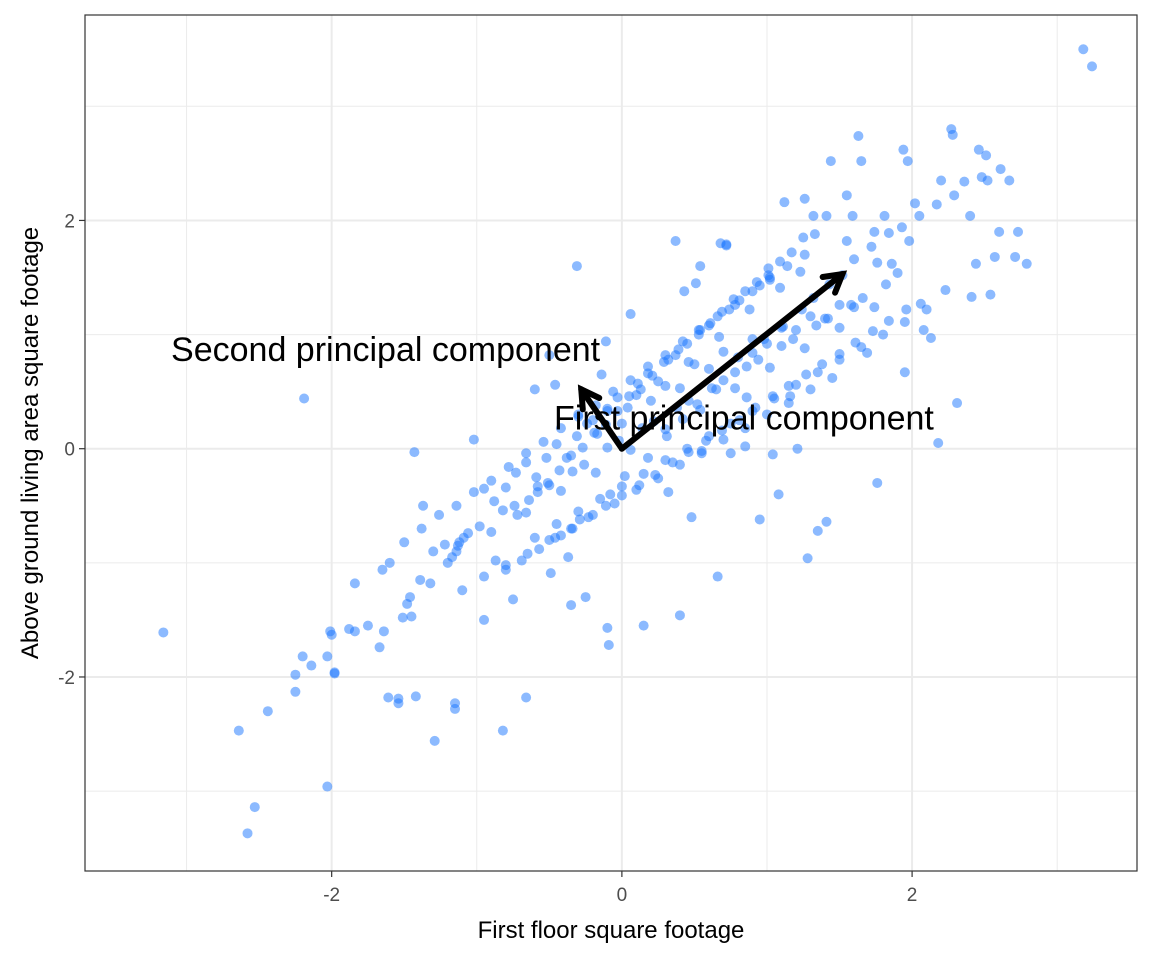  Describe the element at coordinates (611, 930) in the screenshot. I see `x-axis-title: First floor square footage` at that location.